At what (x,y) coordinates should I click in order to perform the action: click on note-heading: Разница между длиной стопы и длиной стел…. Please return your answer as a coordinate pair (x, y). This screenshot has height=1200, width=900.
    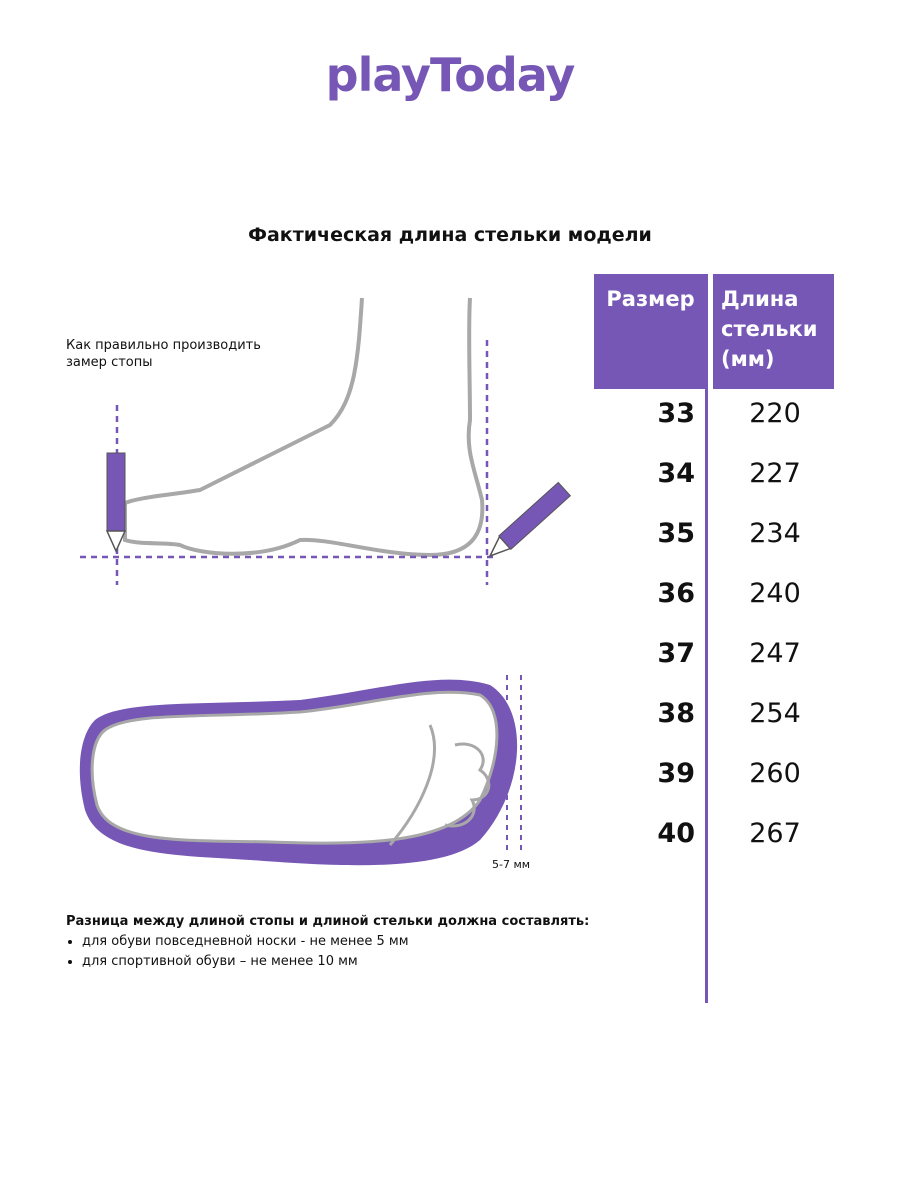
    Looking at the image, I should click on (328, 921).